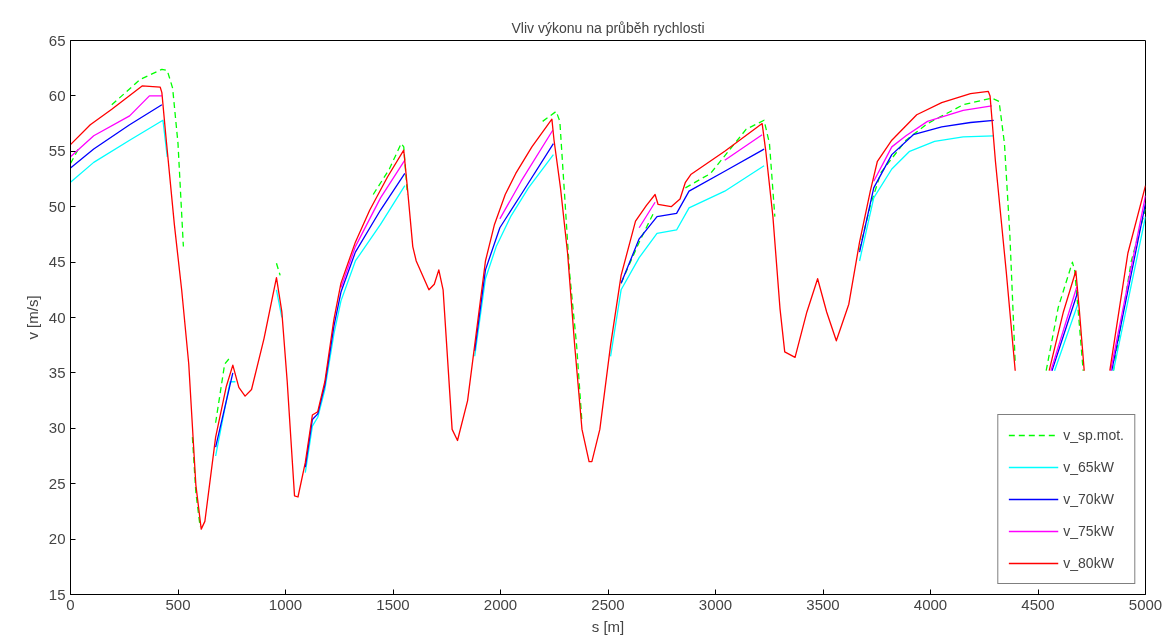 This screenshot has height=644, width=1170. What do you see at coordinates (57, 483) in the screenshot?
I see `y-tick-label: 25` at bounding box center [57, 483].